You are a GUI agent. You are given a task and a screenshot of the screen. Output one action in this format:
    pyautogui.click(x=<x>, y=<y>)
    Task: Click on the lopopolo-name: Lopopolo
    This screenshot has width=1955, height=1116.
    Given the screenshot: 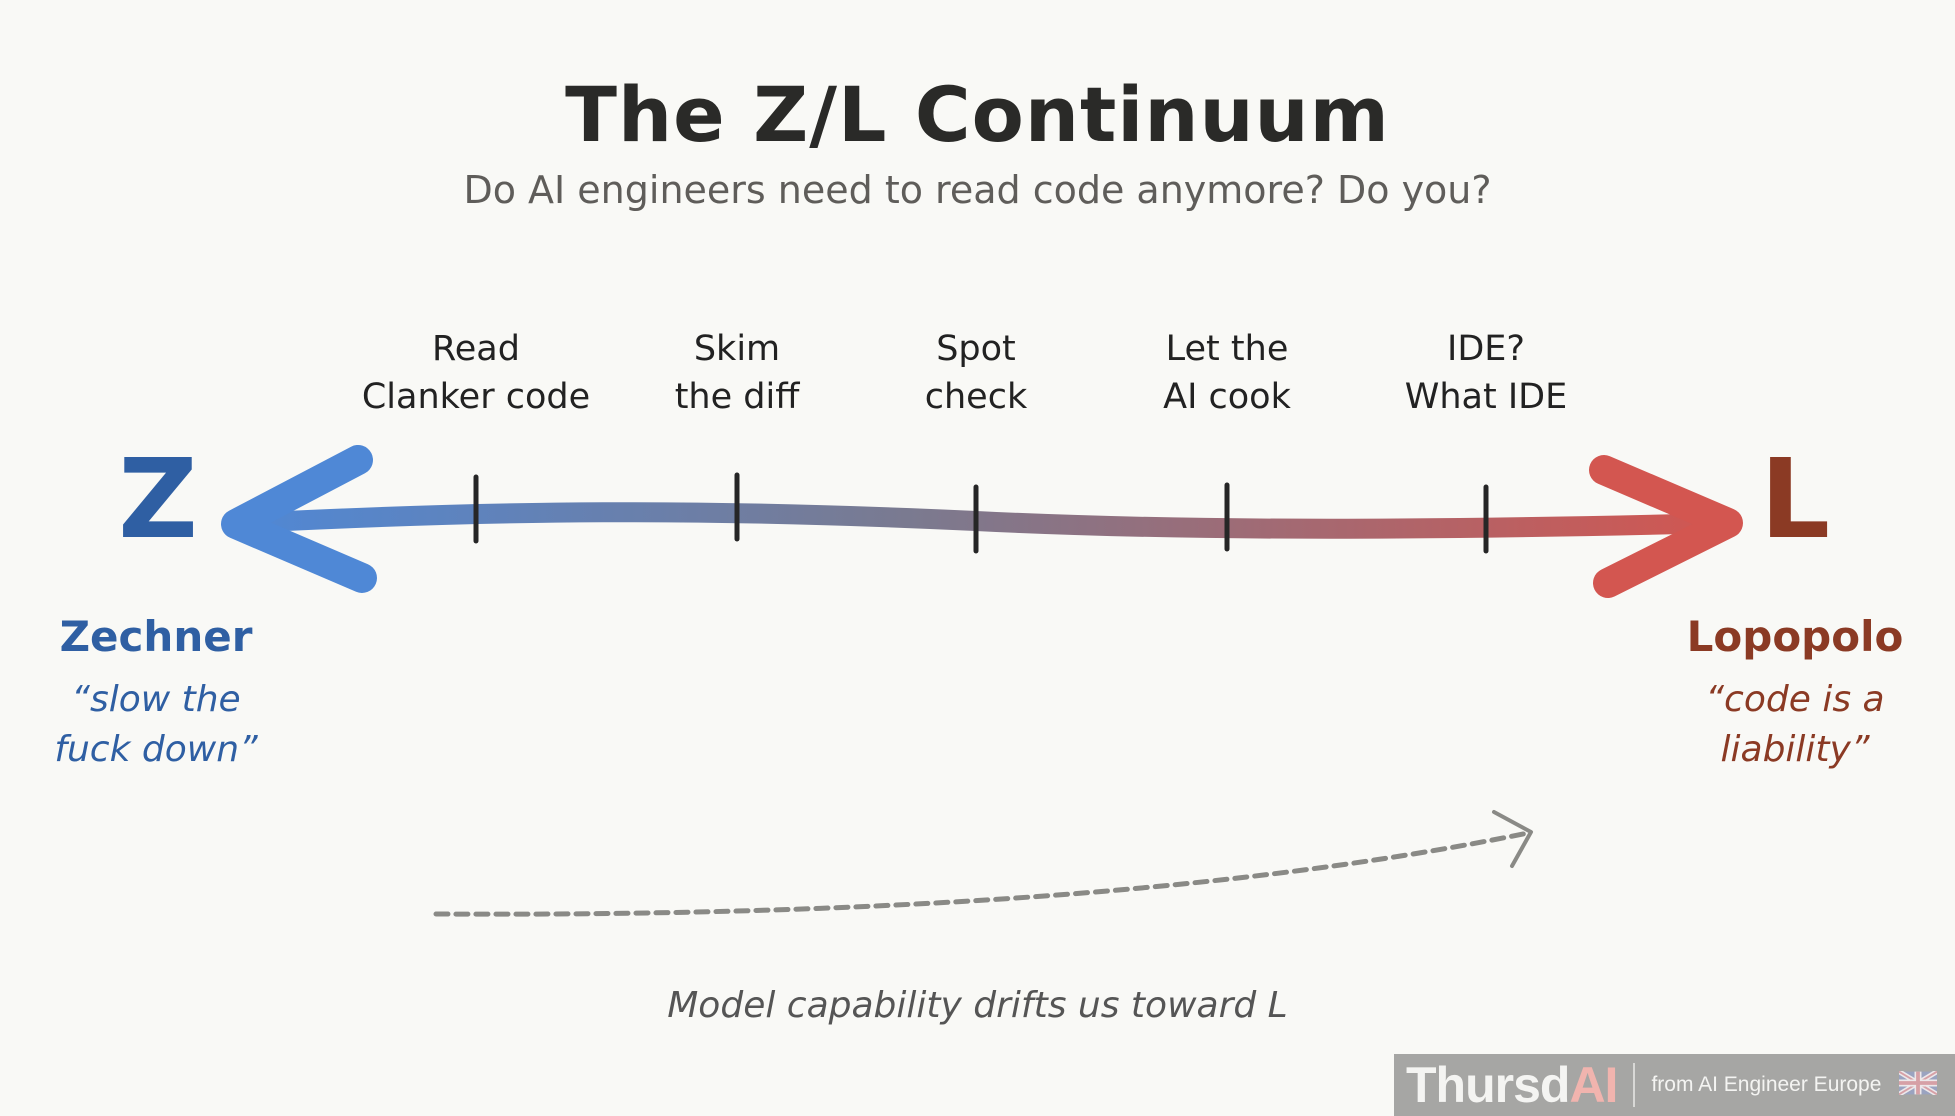 What is the action you would take?
    pyautogui.click(x=1795, y=636)
    